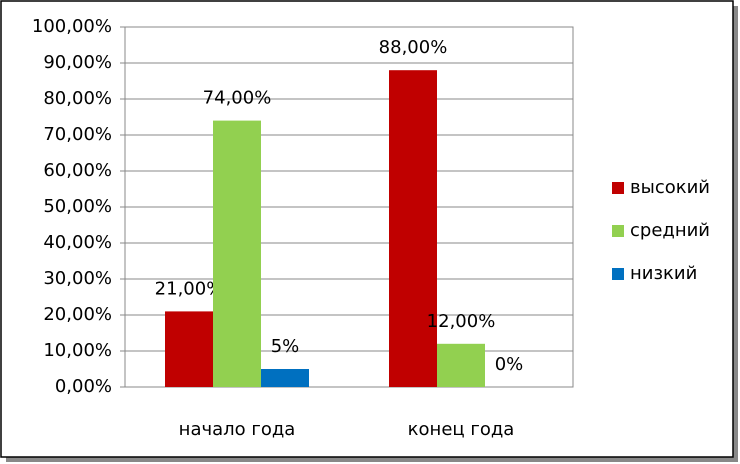 The height and width of the screenshot is (464, 740). What do you see at coordinates (77, 98) in the screenshot?
I see `y-tick-label: 80,00%` at bounding box center [77, 98].